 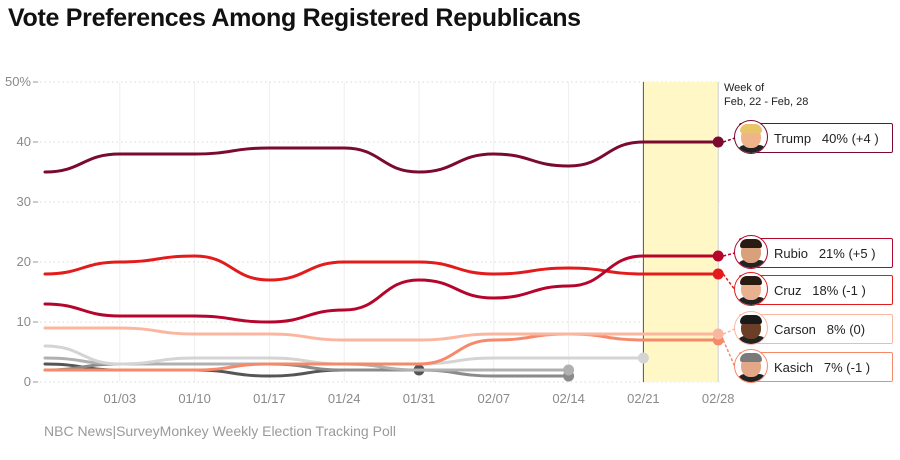 What do you see at coordinates (569, 370) in the screenshot?
I see `series-end-dot-other-b` at bounding box center [569, 370].